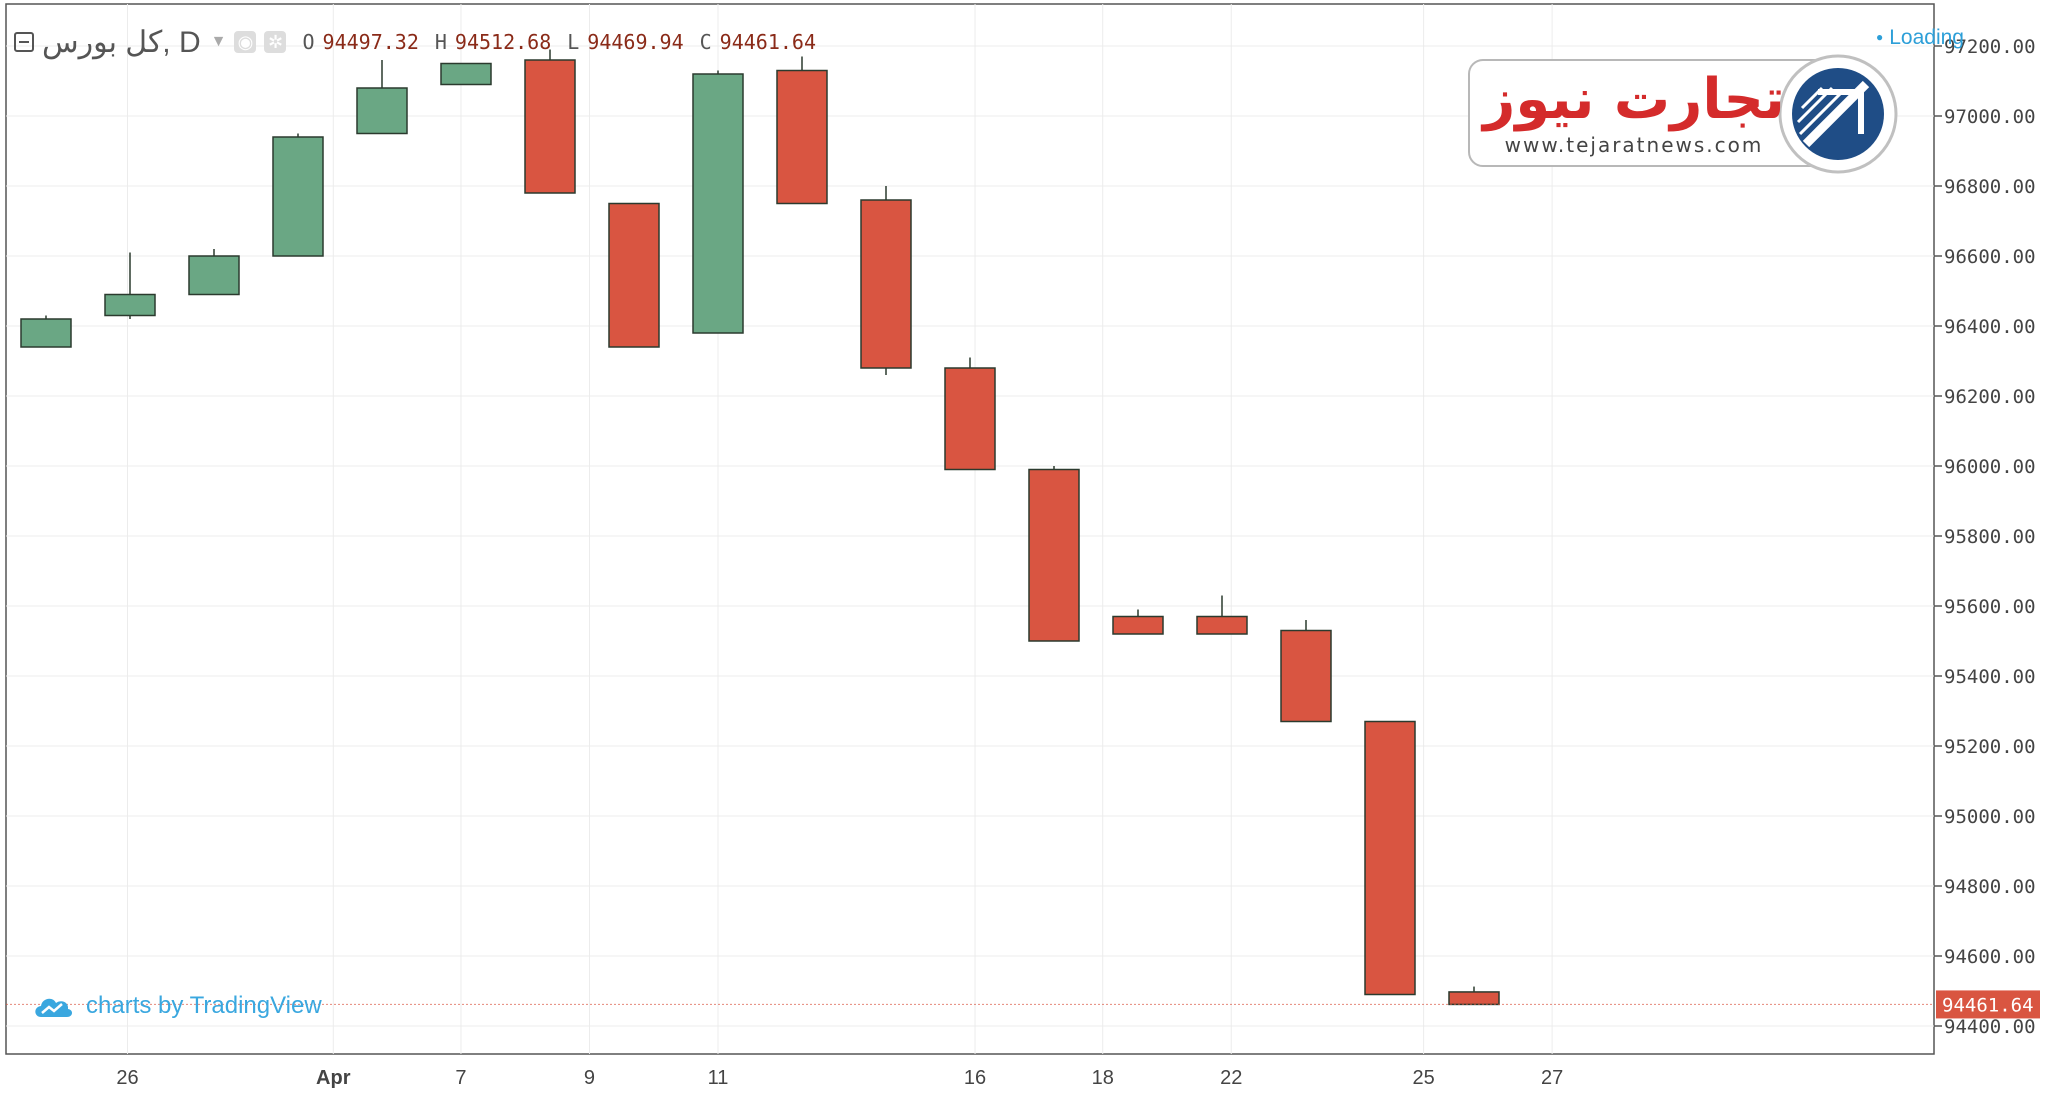 This screenshot has width=2048, height=1094. I want to click on cloud-icon, so click(54, 1007).